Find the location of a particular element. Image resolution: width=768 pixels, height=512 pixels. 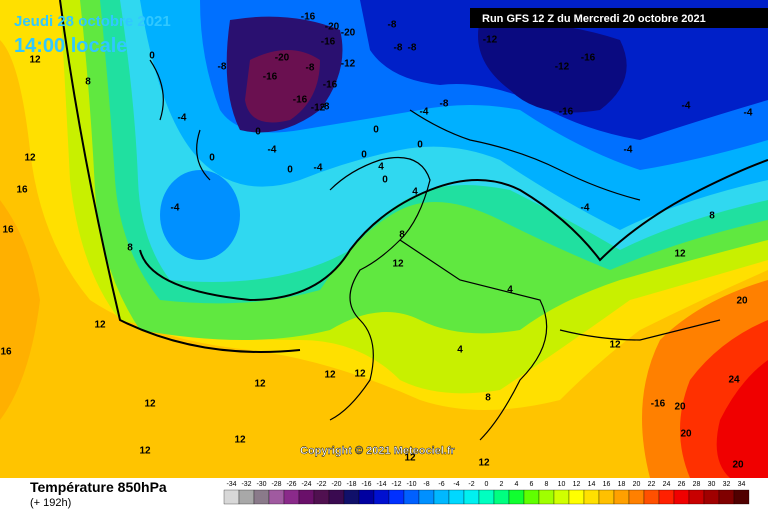

scale-label: 16 is located at coordinates (607, 484).